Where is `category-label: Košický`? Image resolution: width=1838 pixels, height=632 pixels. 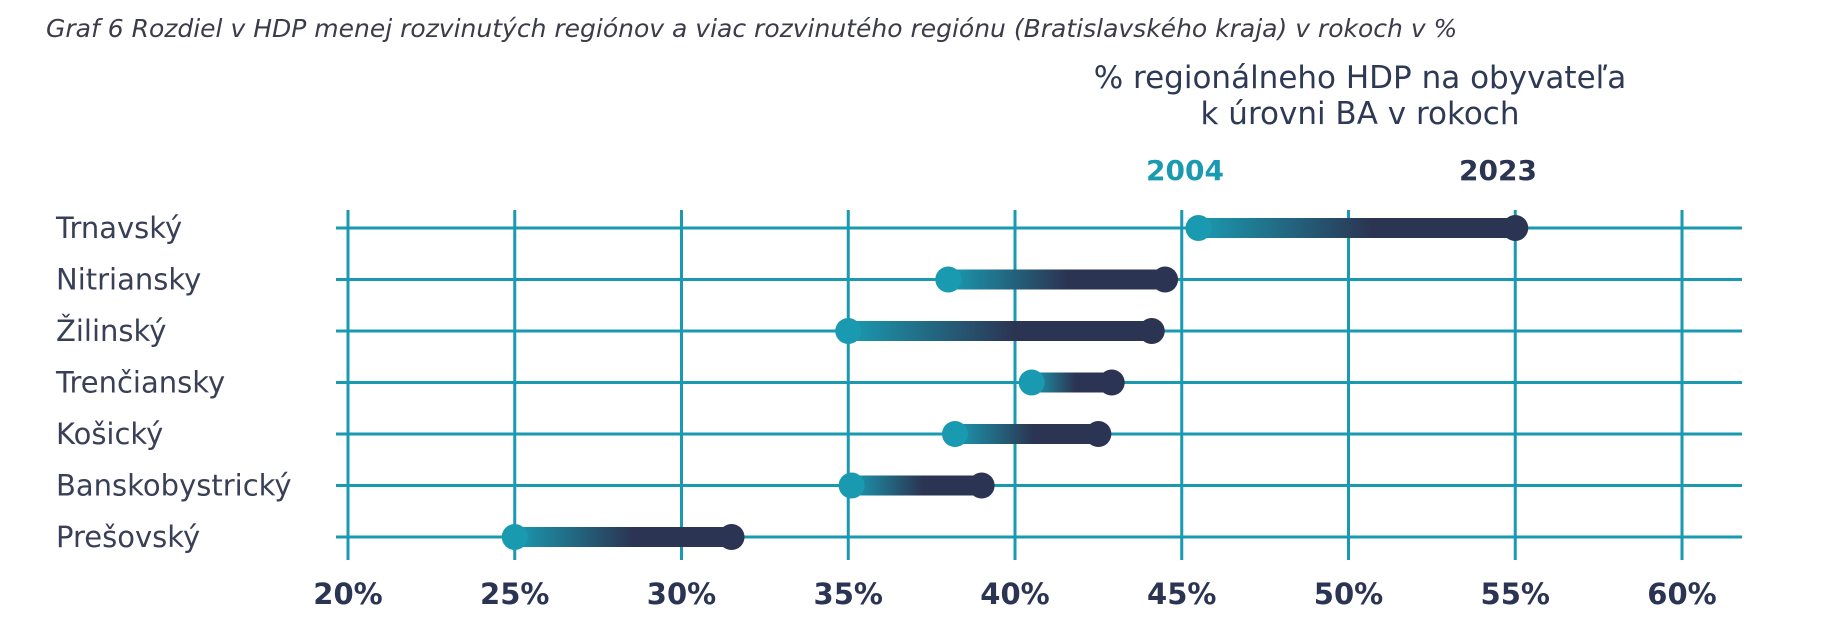 category-label: Košický is located at coordinates (109, 434).